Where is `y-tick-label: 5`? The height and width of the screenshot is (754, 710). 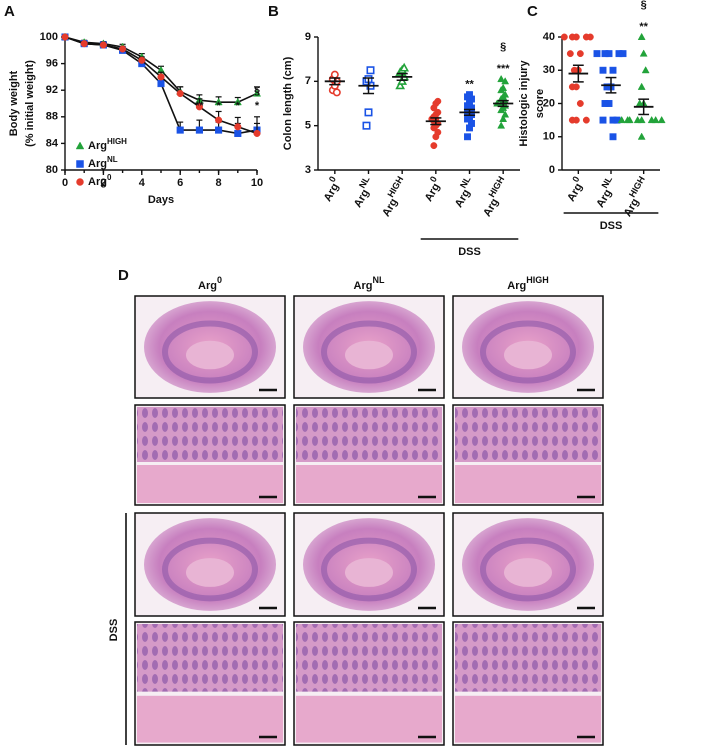
y-tick-label: 5 is located at coordinates (308, 126).